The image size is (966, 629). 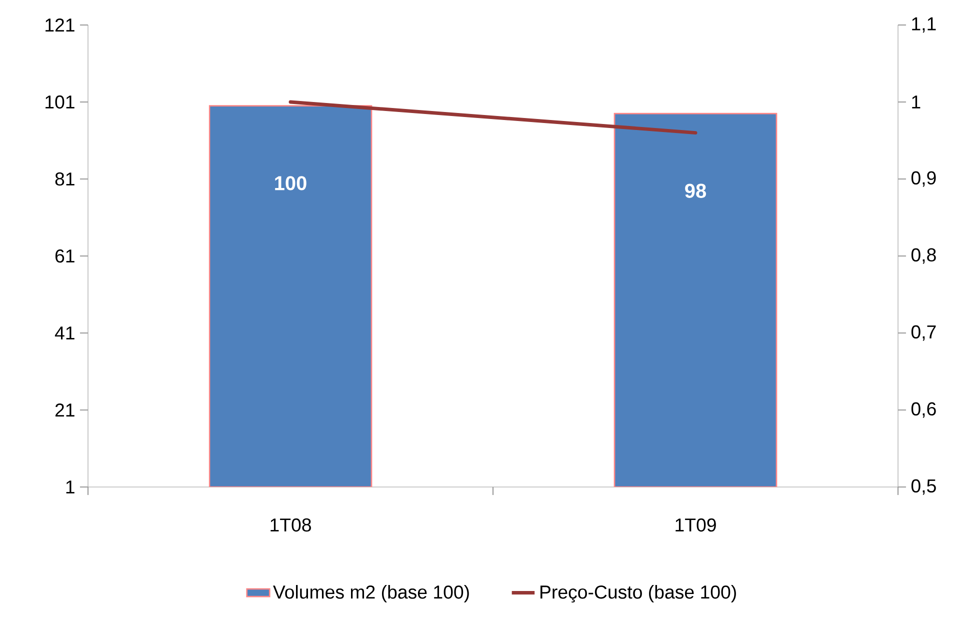 What do you see at coordinates (64, 256) in the screenshot?
I see `y-tick-label: 61` at bounding box center [64, 256].